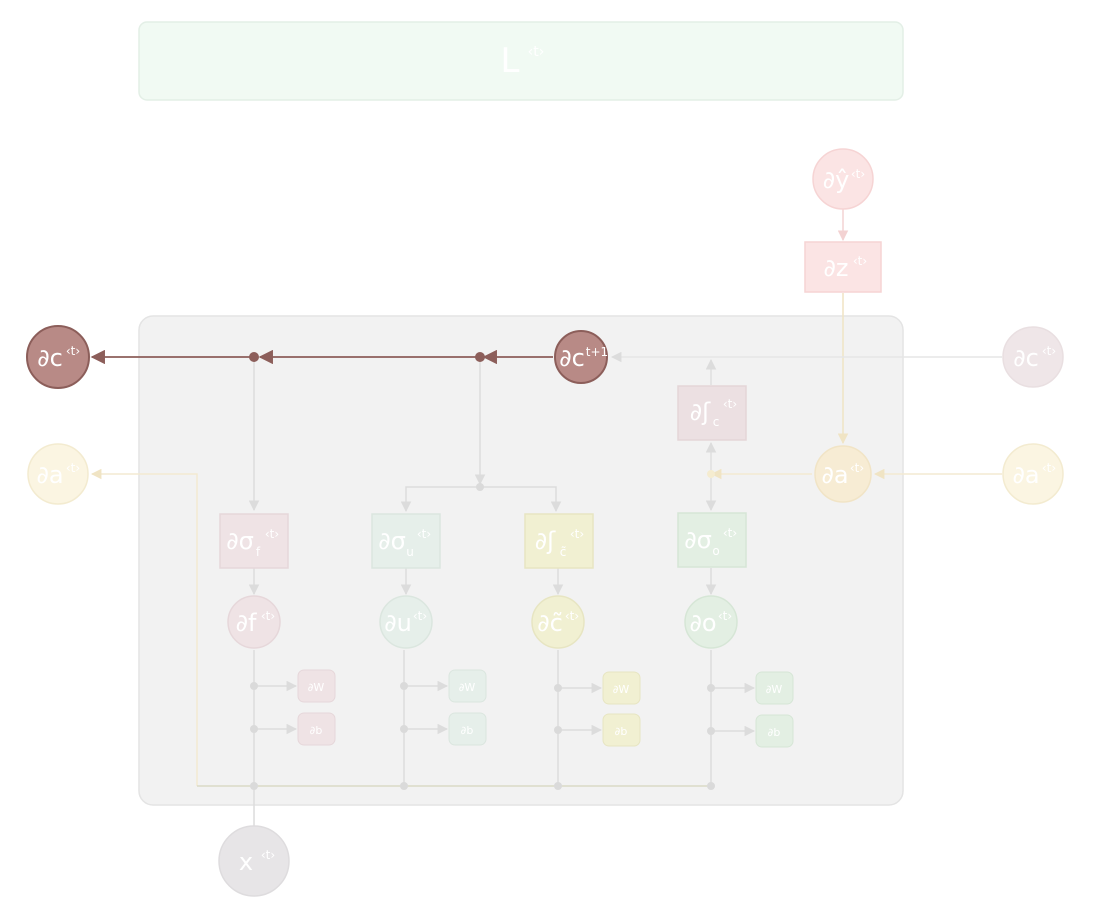 The height and width of the screenshot is (913, 1095). Describe the element at coordinates (510, 61) in the screenshot. I see `loss-label: L` at that location.